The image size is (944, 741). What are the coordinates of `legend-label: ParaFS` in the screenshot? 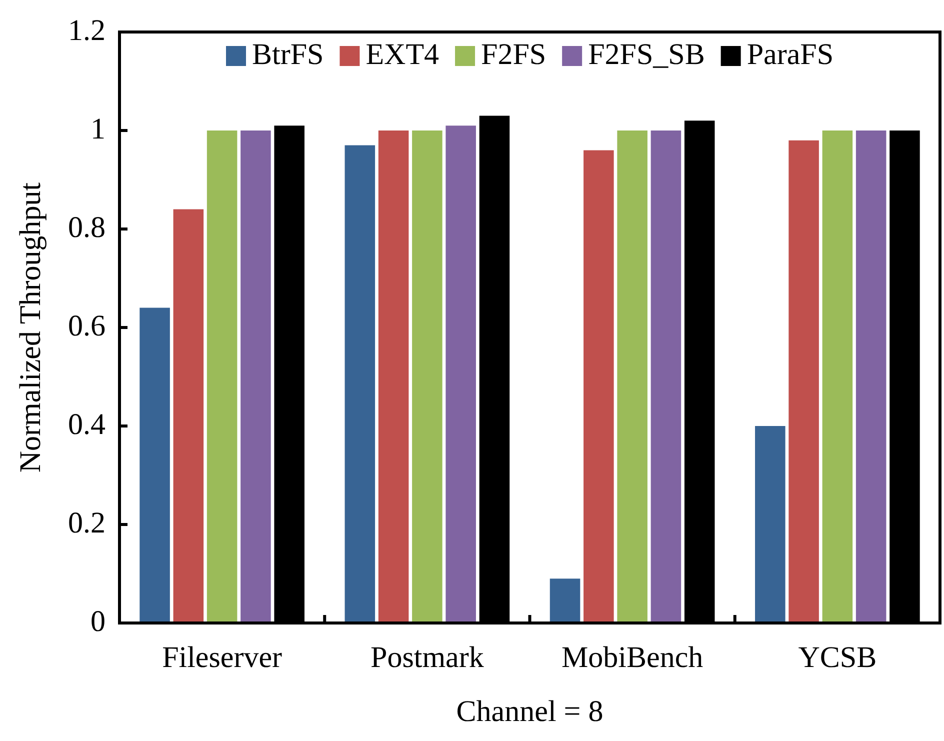 It's located at (790, 54).